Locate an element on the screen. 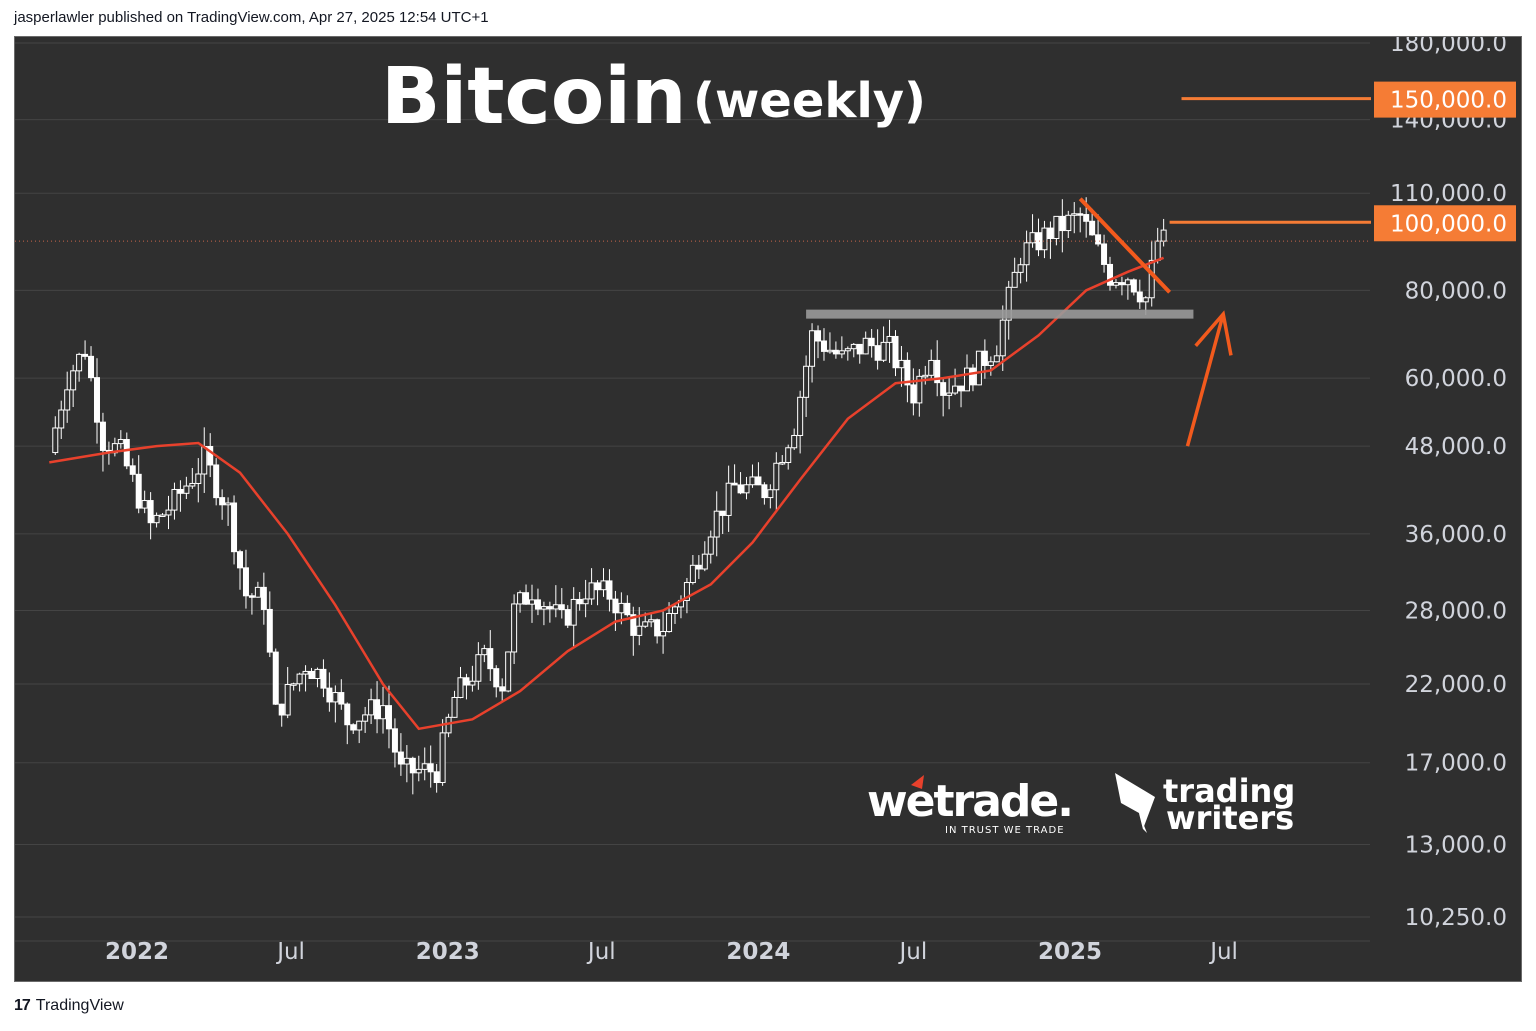 This screenshot has height=1031, width=1536. tradingwriters-line2: writers is located at coordinates (1230, 818).